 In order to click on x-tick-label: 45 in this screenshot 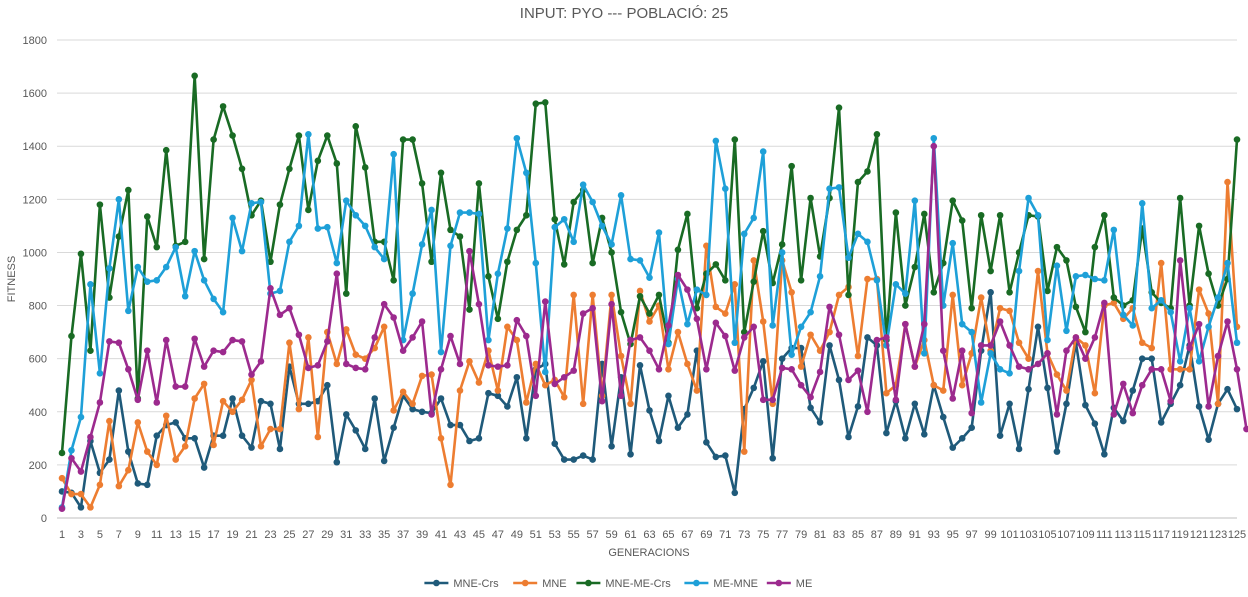, I will do `click(479, 535)`.